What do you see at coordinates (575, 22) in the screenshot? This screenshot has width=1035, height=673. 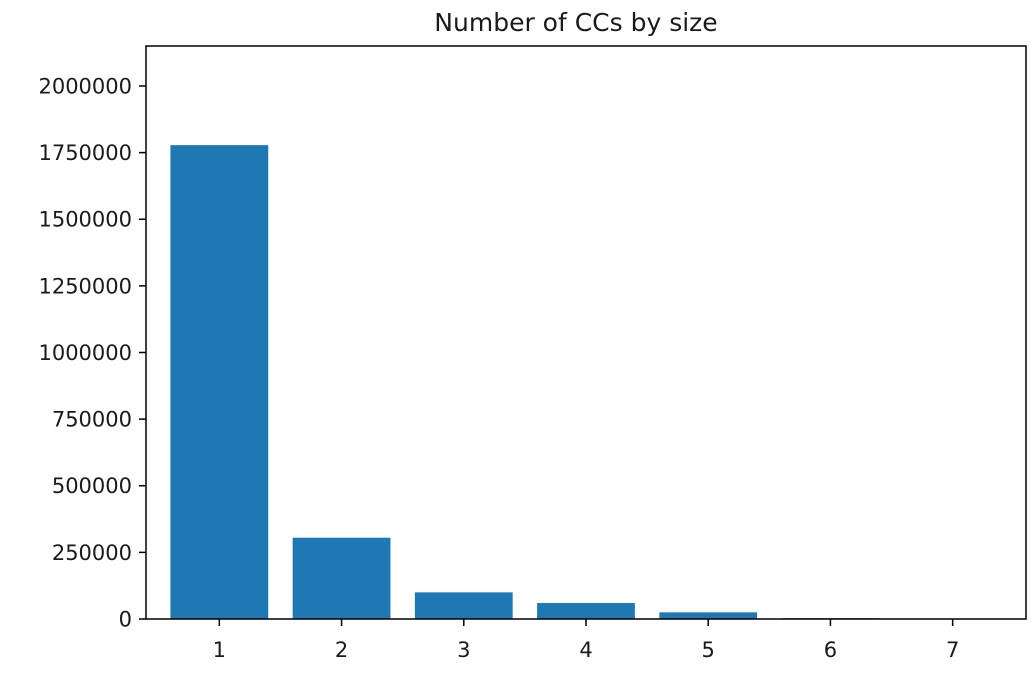 I see `chart-title: Number of CCs by size` at bounding box center [575, 22].